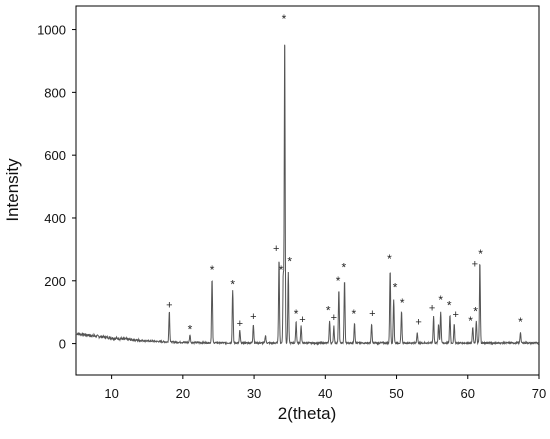 The image size is (550, 439). What do you see at coordinates (62, 344) in the screenshot?
I see `y-tick-label: 0` at bounding box center [62, 344].